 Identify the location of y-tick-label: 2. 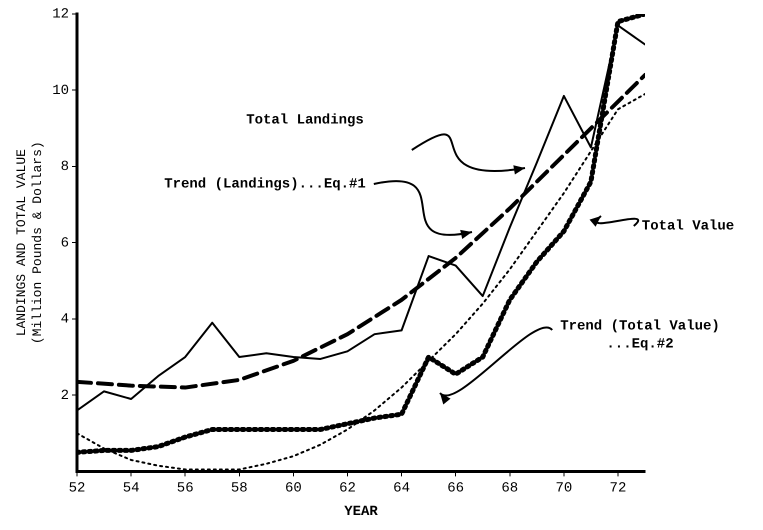
(65, 396).